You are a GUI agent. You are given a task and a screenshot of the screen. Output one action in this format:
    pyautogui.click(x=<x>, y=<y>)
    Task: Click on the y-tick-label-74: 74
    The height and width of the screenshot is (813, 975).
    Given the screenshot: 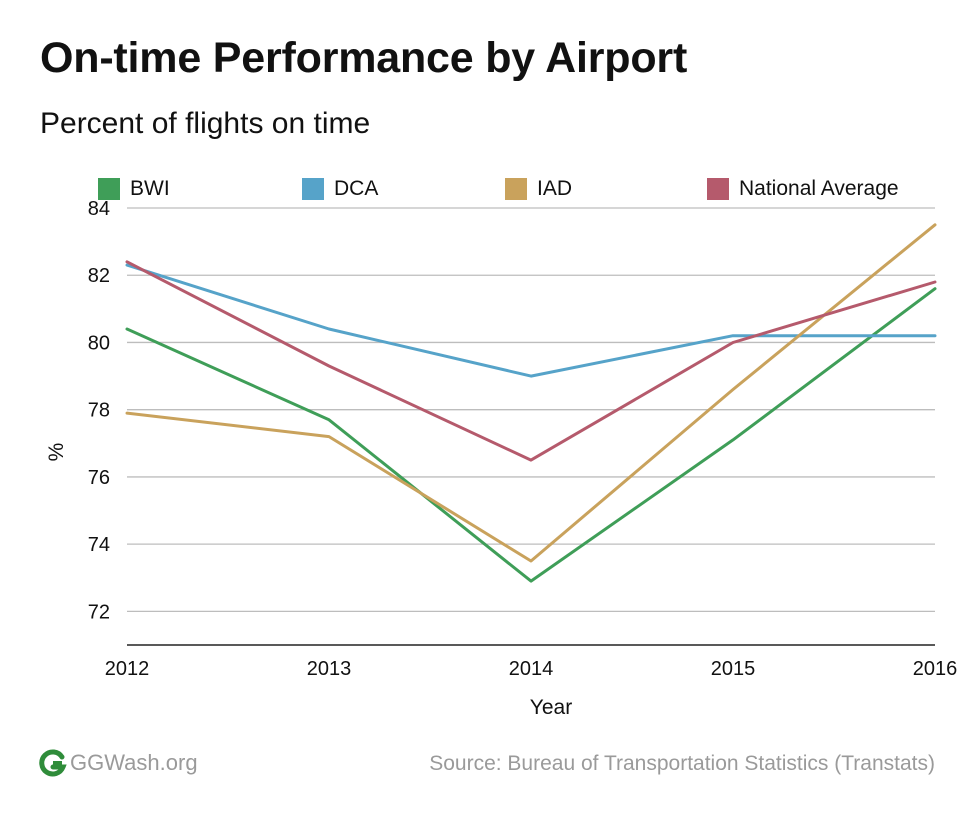 What is the action you would take?
    pyautogui.click(x=99, y=545)
    